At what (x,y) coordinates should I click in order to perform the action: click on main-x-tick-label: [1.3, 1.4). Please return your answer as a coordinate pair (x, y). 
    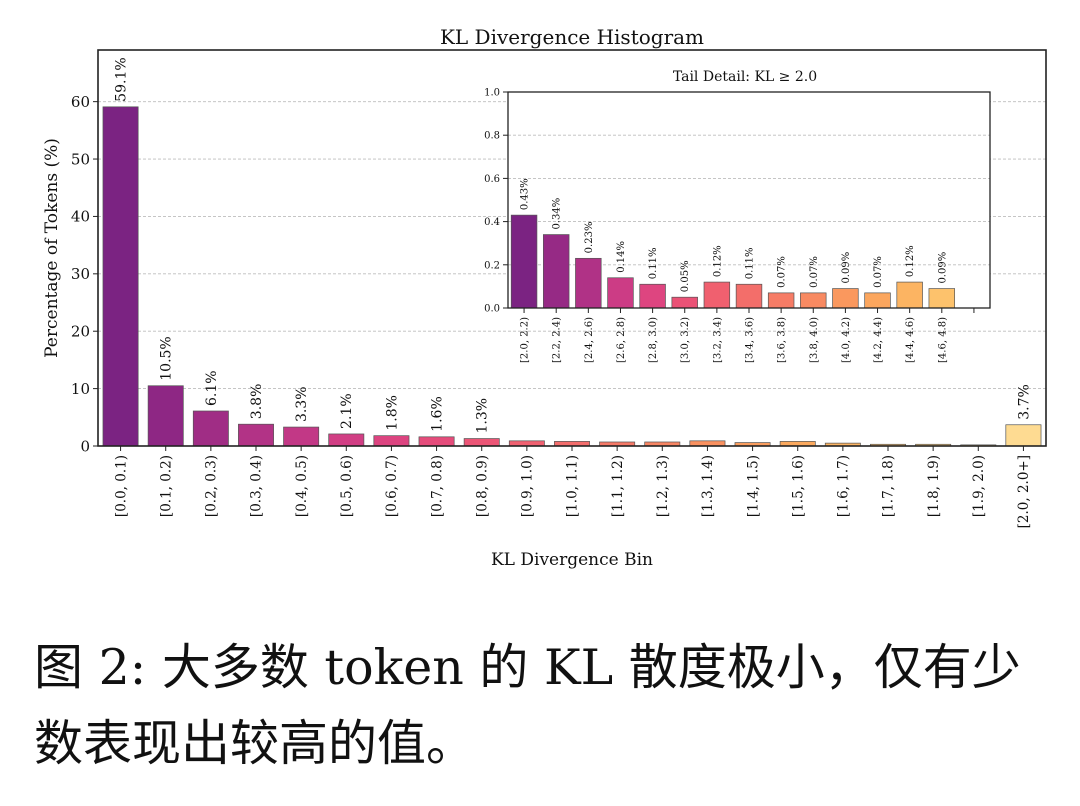
    Looking at the image, I should click on (708, 486).